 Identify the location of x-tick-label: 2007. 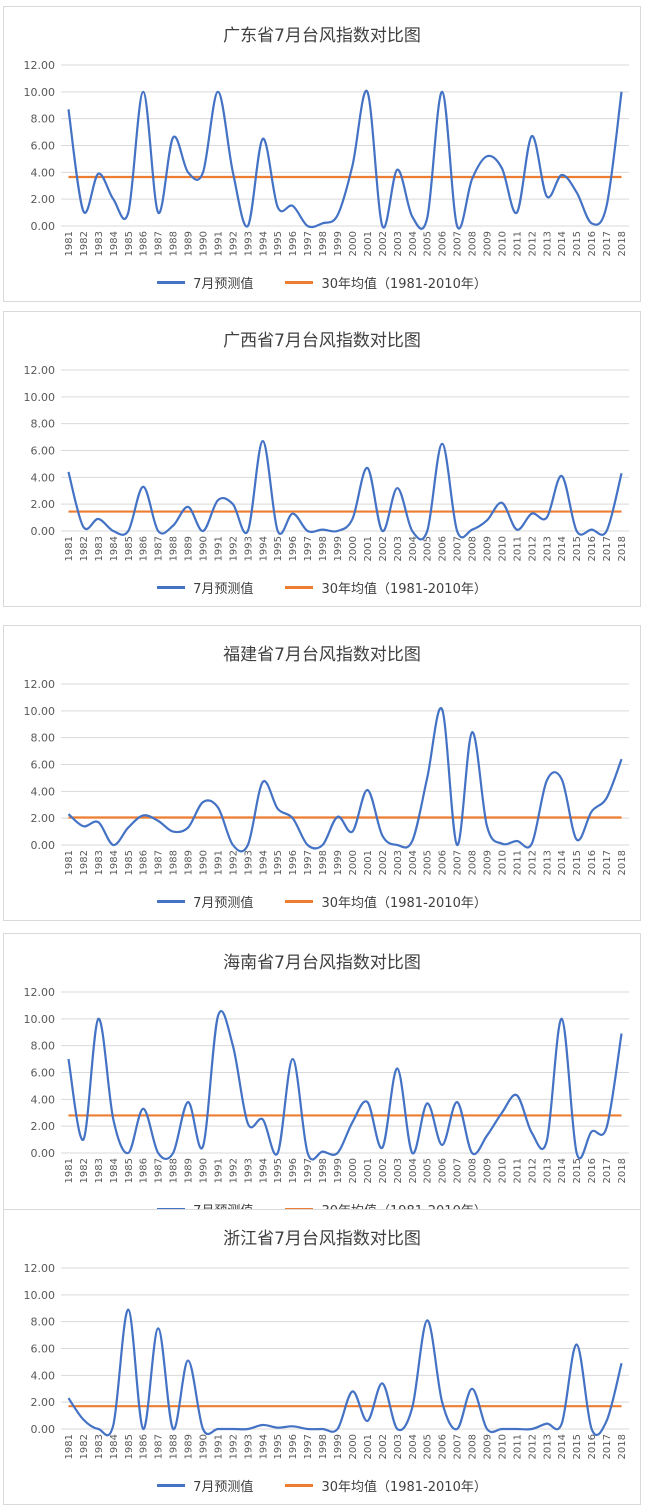
(458, 243).